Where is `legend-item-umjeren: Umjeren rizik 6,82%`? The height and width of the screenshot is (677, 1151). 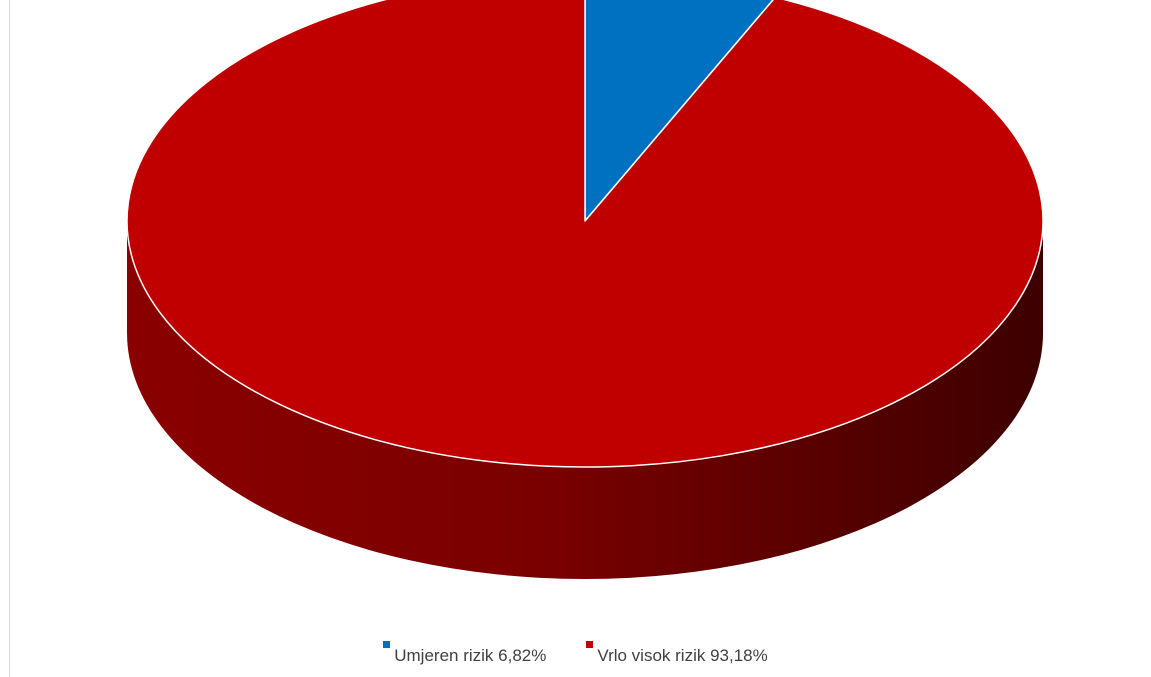 legend-item-umjeren: Umjeren rizik 6,82% is located at coordinates (464, 653).